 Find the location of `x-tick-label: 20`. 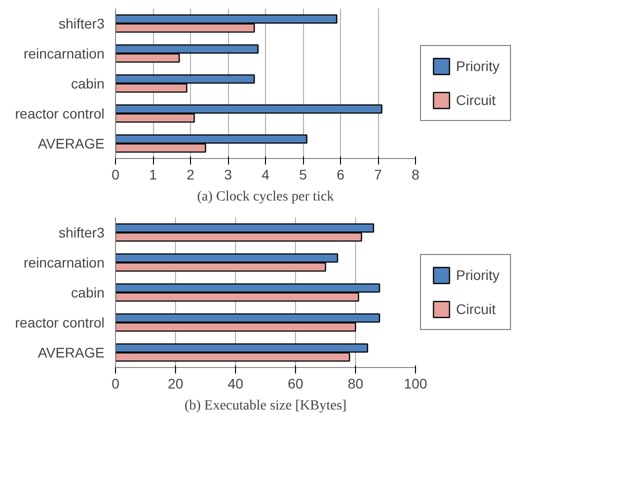

x-tick-label: 20 is located at coordinates (176, 384).